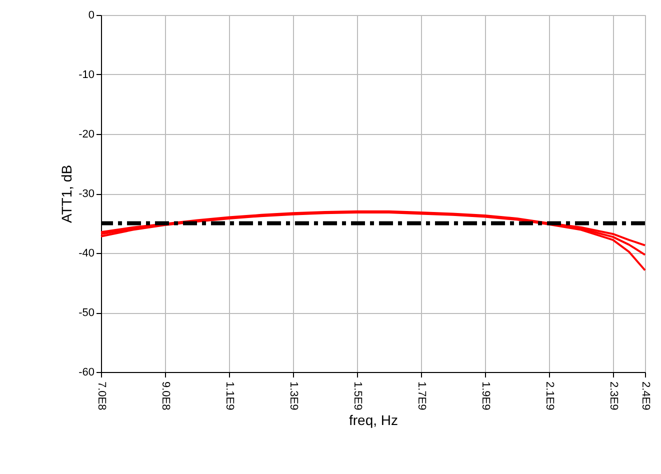  What do you see at coordinates (86, 75) in the screenshot?
I see `y-tick-label: -10` at bounding box center [86, 75].